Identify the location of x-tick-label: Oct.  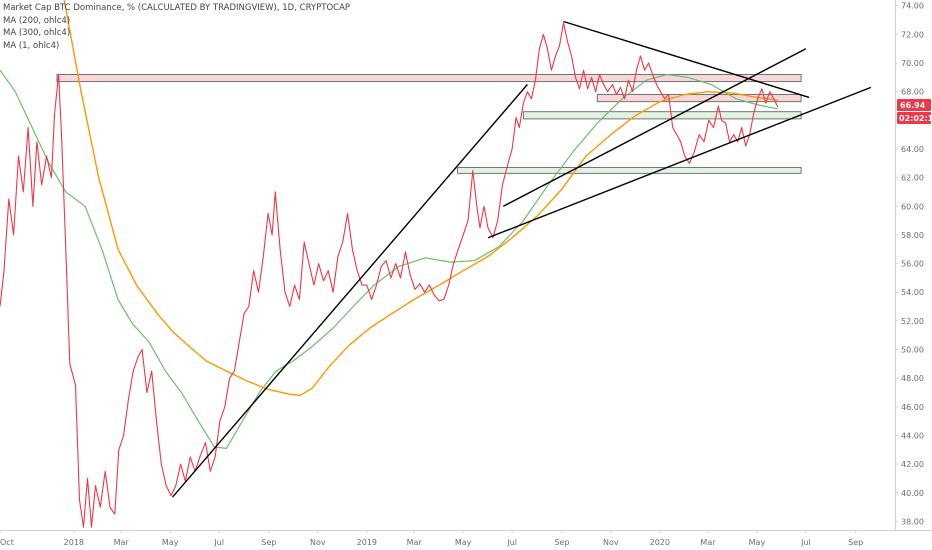
(7, 542).